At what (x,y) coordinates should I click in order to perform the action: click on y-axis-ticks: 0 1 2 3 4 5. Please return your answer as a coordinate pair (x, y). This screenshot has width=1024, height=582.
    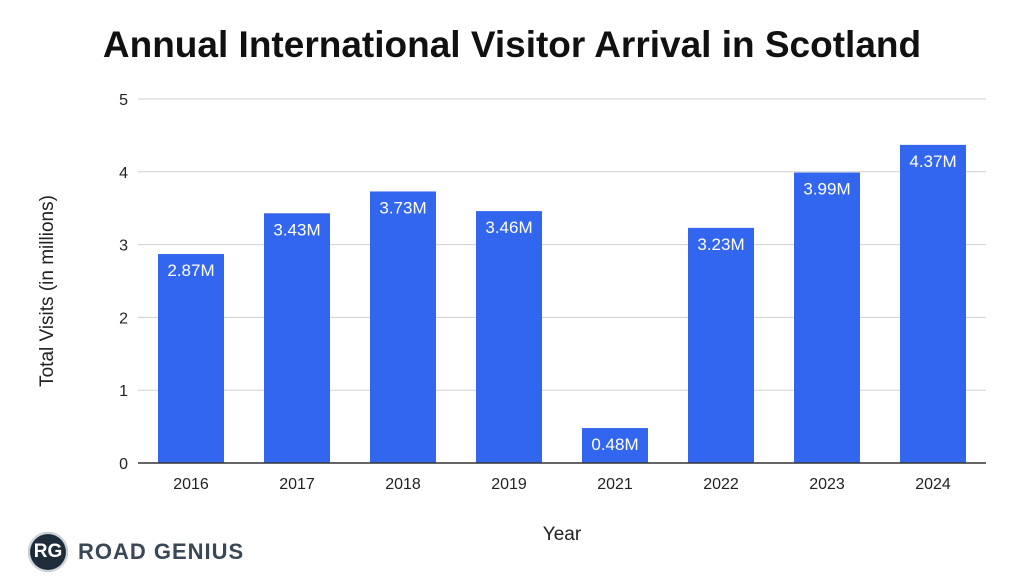
    Looking at the image, I should click on (123, 282).